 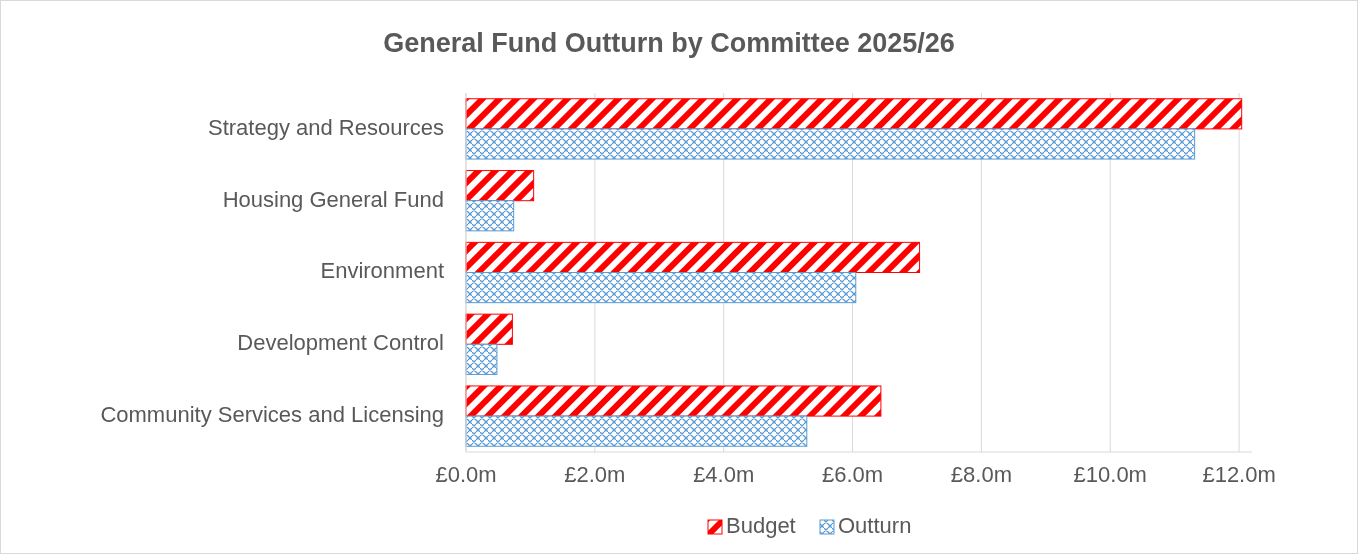 What do you see at coordinates (333, 199) in the screenshot?
I see `y-tick-label: Housing General Fund` at bounding box center [333, 199].